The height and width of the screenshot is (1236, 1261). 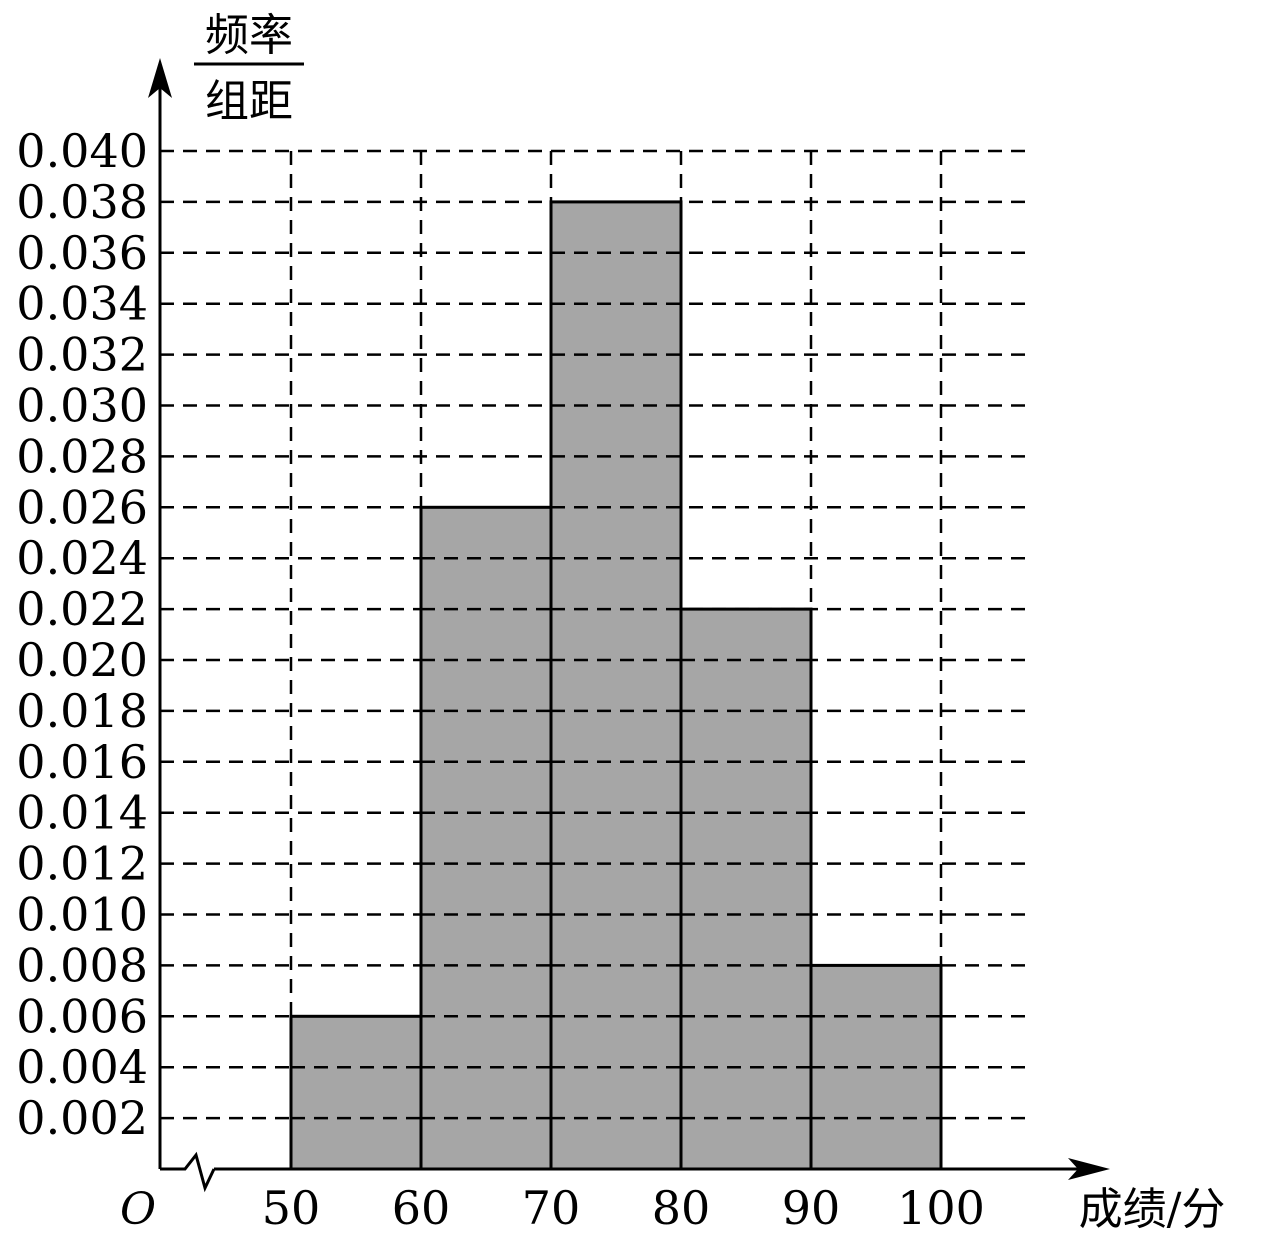 I want to click on y-tick-label: 0.026, so click(x=82, y=507).